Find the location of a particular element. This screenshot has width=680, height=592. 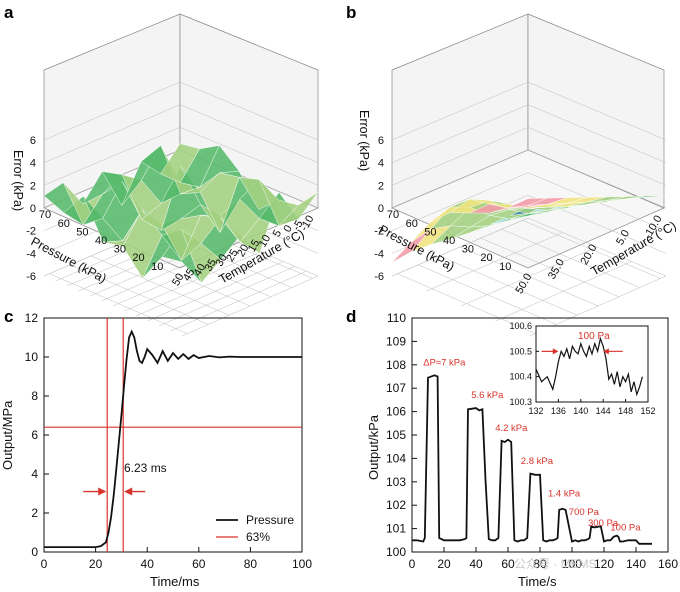

temperature-tick-label: 5 is located at coordinates (277, 233).